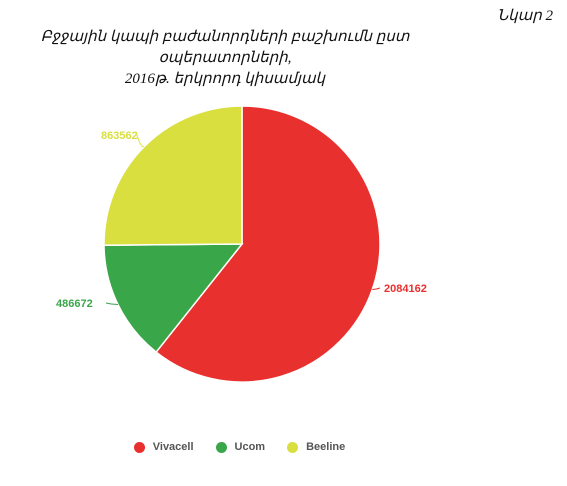  What do you see at coordinates (173, 298) in the screenshot?
I see `pie-slice-ucom` at bounding box center [173, 298].